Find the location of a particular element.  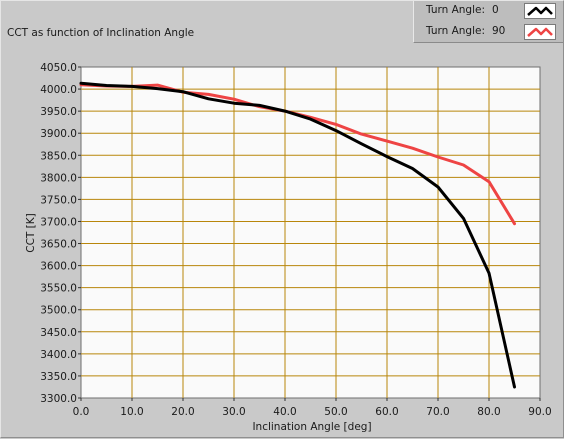

y-tick-label: 4000.0 is located at coordinates (58, 90).